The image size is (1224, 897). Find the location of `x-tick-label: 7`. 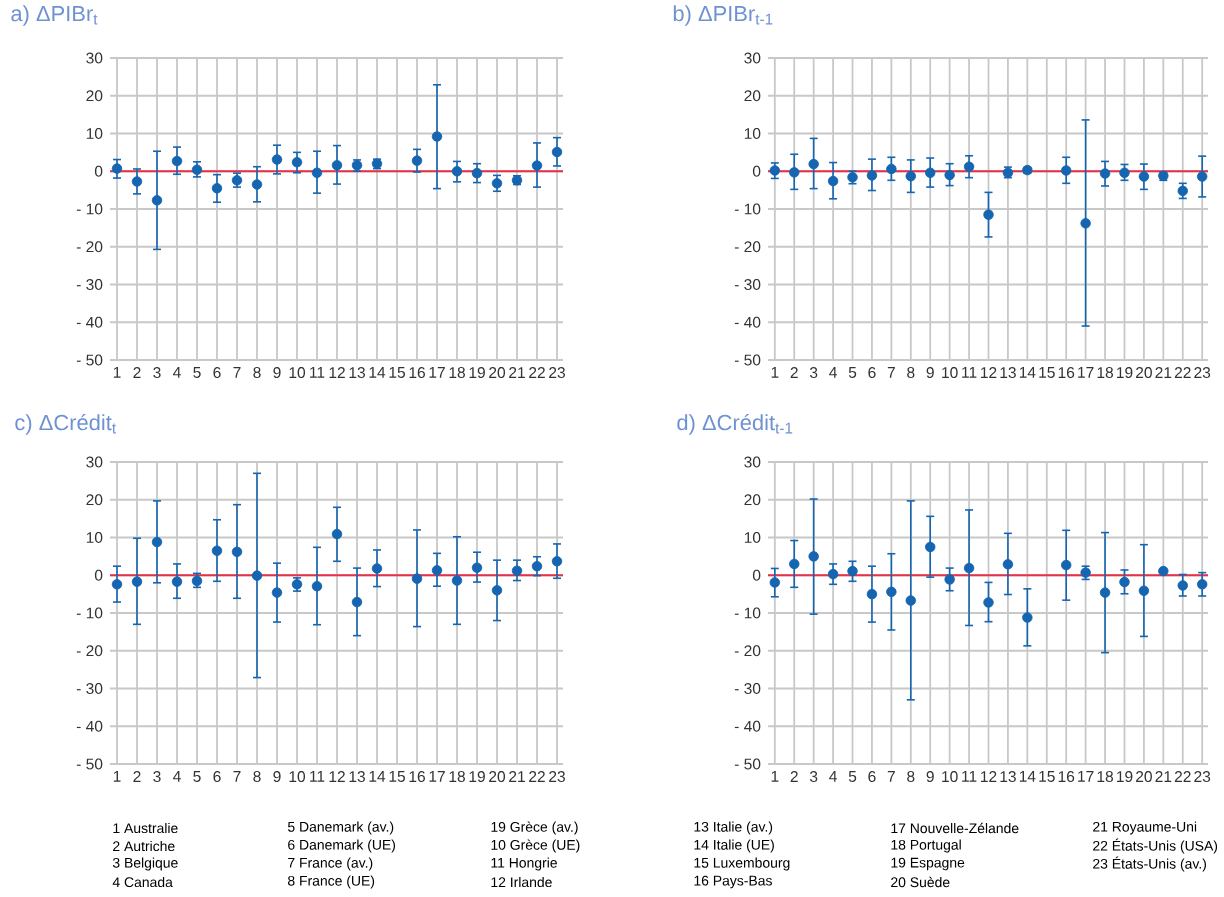

x-tick-label: 7 is located at coordinates (237, 776).